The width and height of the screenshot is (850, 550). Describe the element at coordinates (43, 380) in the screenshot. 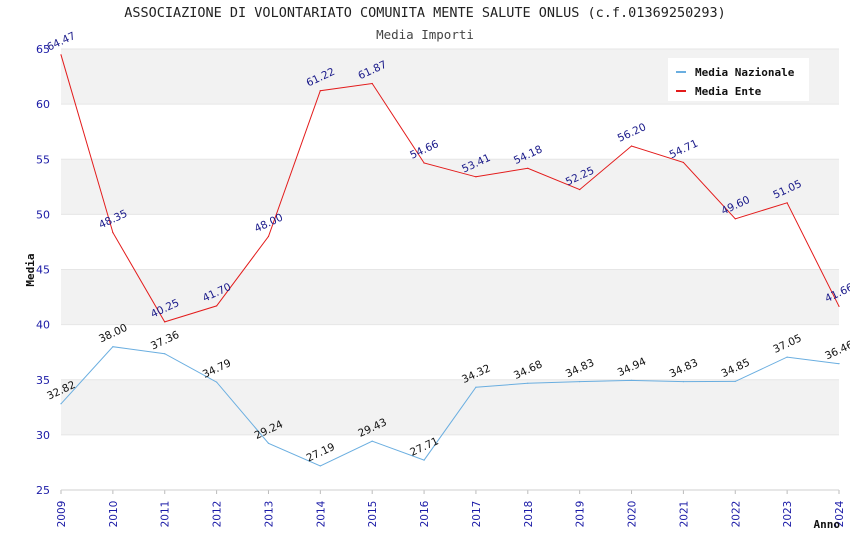

I see `y-tick-label: 35` at that location.